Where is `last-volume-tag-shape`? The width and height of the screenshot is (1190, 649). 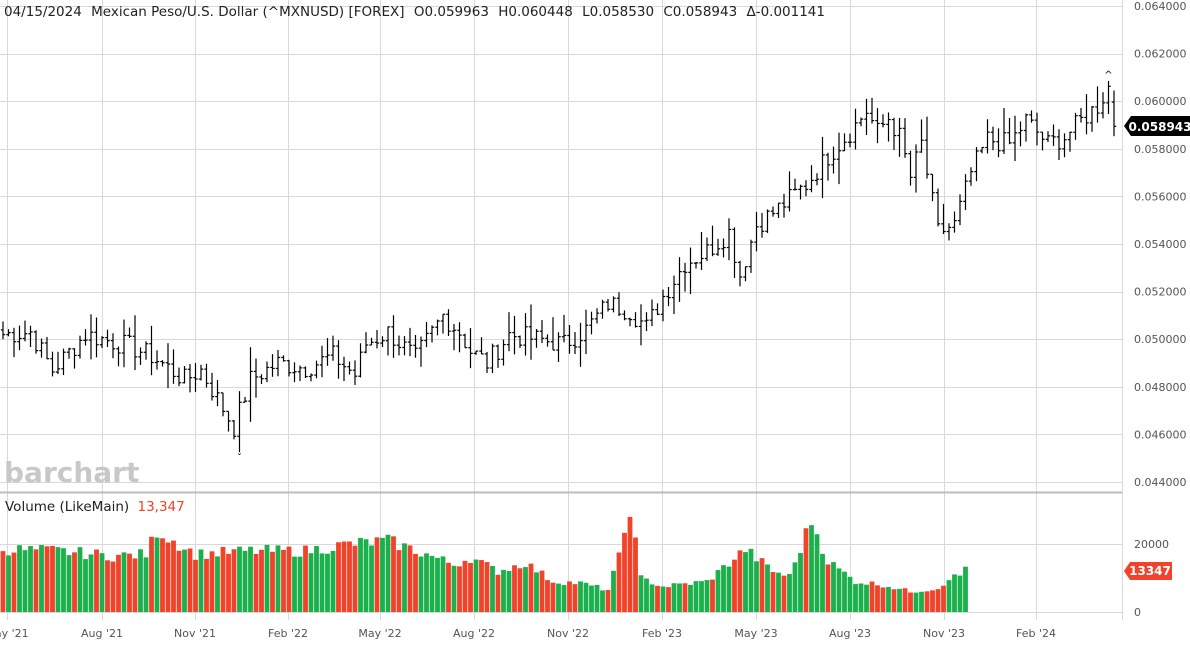
last-volume-tag-shape is located at coordinates (1148, 571).